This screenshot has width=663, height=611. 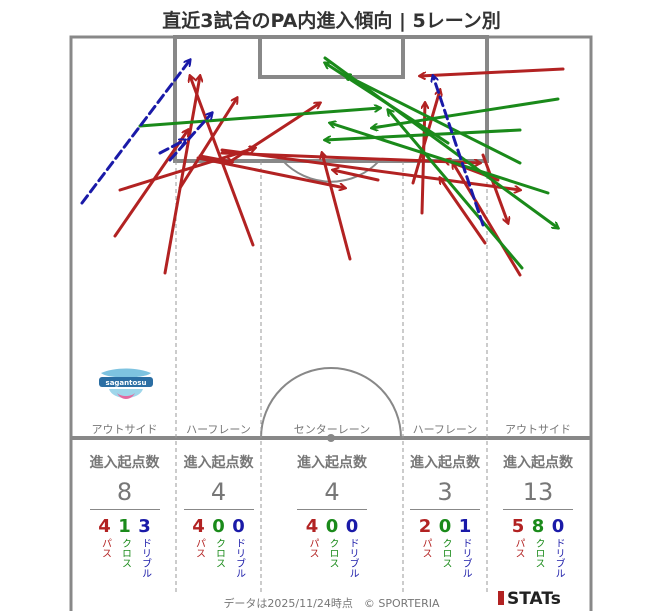 I want to click on cross-count: 1, so click(x=124, y=526).